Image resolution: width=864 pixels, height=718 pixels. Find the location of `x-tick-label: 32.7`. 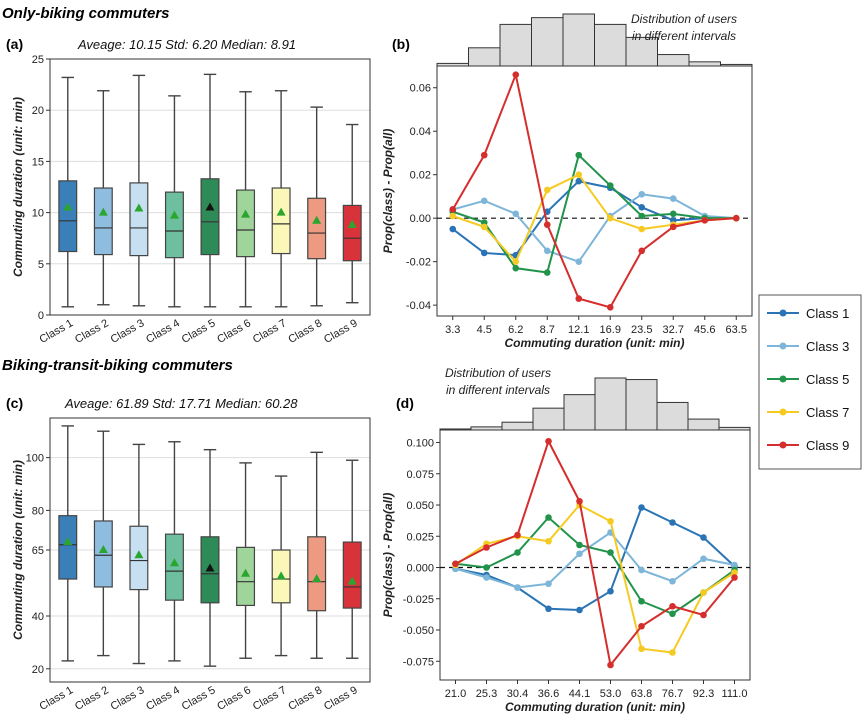

x-tick-label: 32.7 is located at coordinates (673, 330).